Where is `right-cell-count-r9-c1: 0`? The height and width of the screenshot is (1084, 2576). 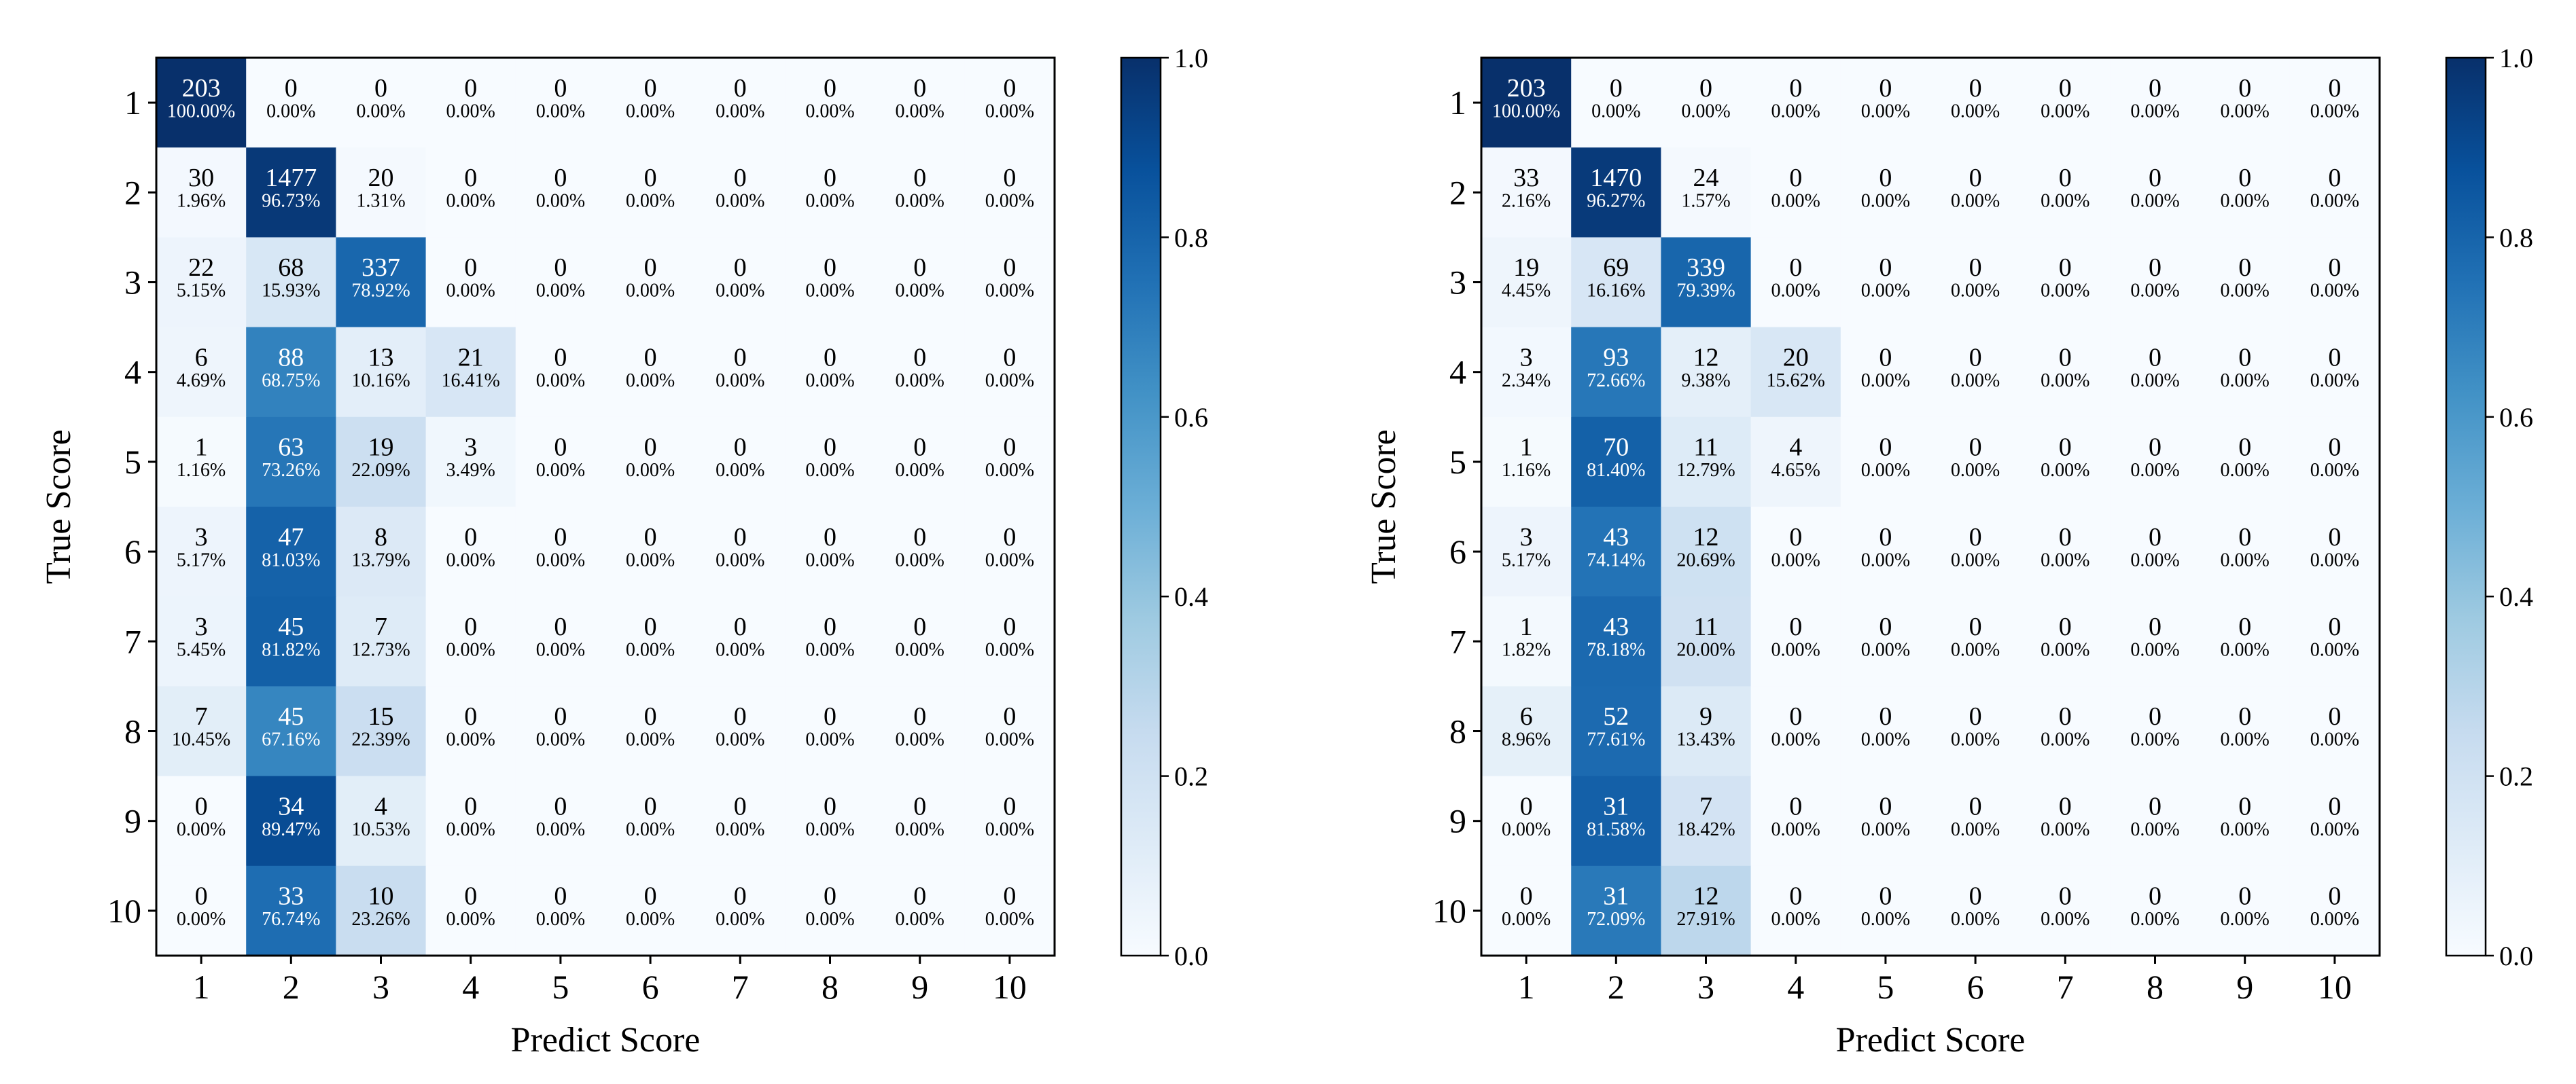 right-cell-count-r9-c1: 0 is located at coordinates (1526, 806).